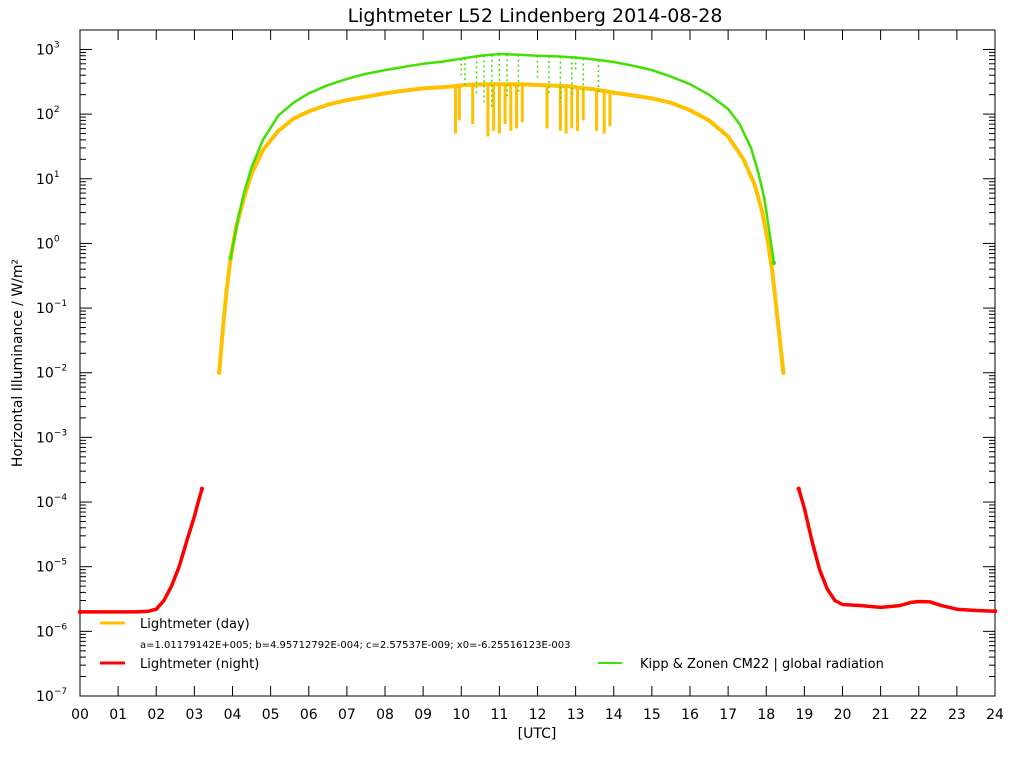 This screenshot has height=768, width=1024. Describe the element at coordinates (423, 715) in the screenshot. I see `x-tick-label: 09` at that location.